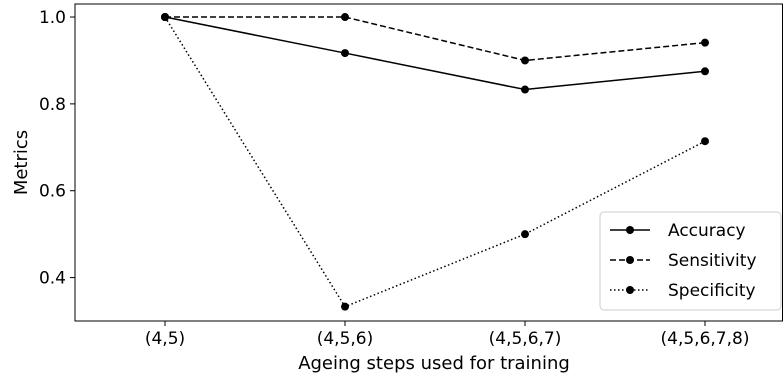  I want to click on legend-label-sensitivity: Sensitivity, so click(712, 261).